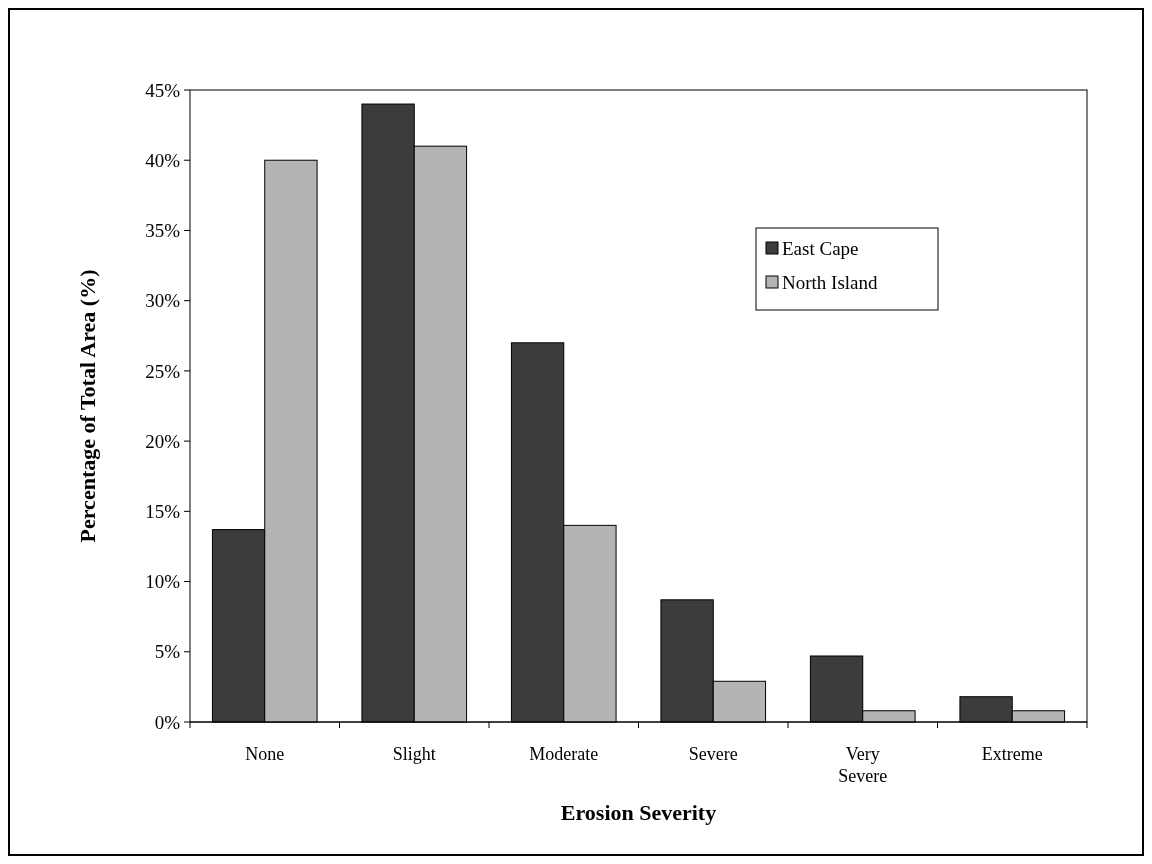 The image size is (1152, 864). What do you see at coordinates (167, 722) in the screenshot?
I see `y-tick-label: 0%` at bounding box center [167, 722].